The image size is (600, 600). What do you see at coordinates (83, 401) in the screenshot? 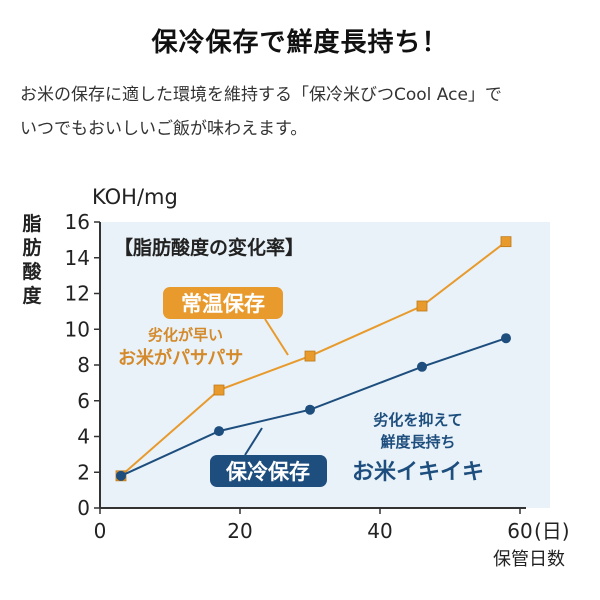
I see `y-tick-label: 6` at bounding box center [83, 401].